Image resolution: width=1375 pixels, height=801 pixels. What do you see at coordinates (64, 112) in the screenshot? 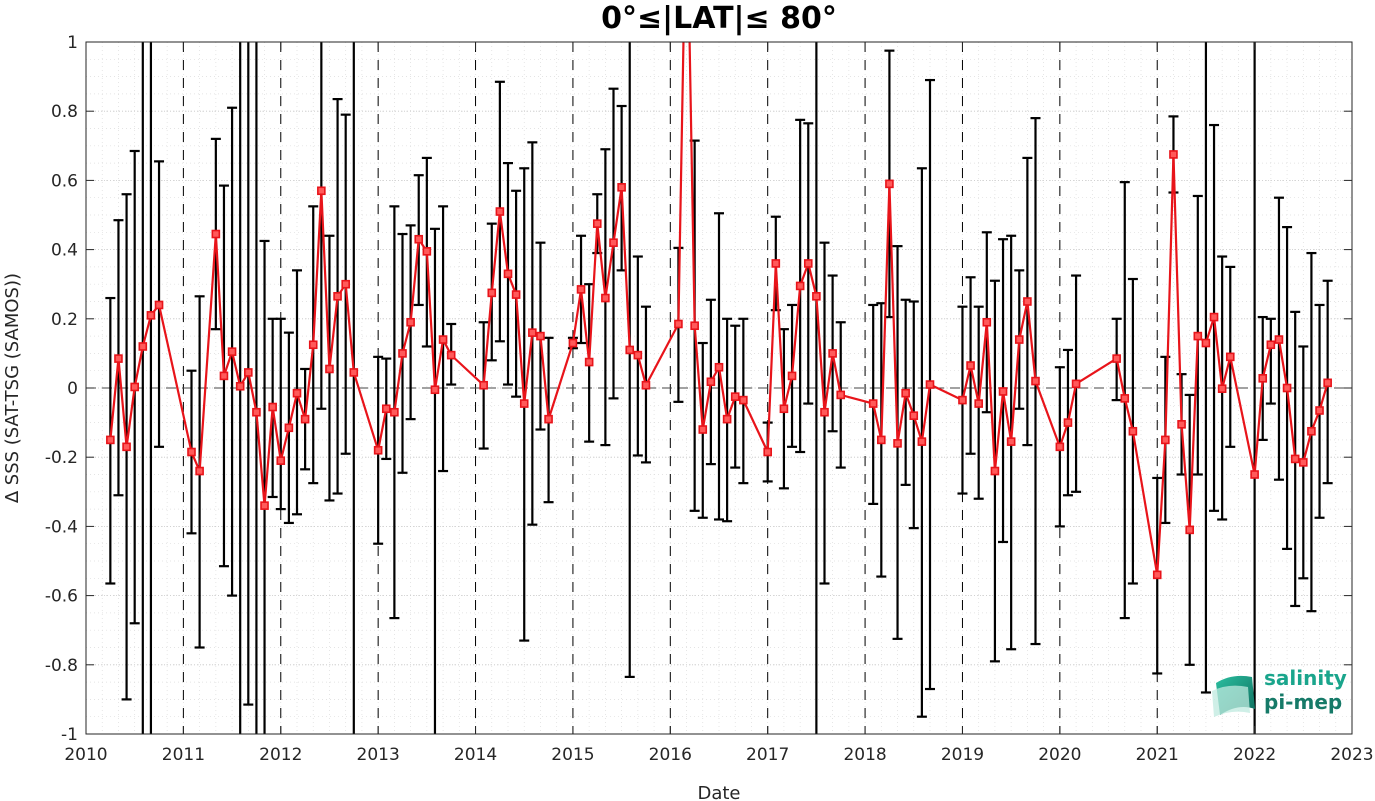
I see `y-tick-label: 0.8` at bounding box center [64, 112].